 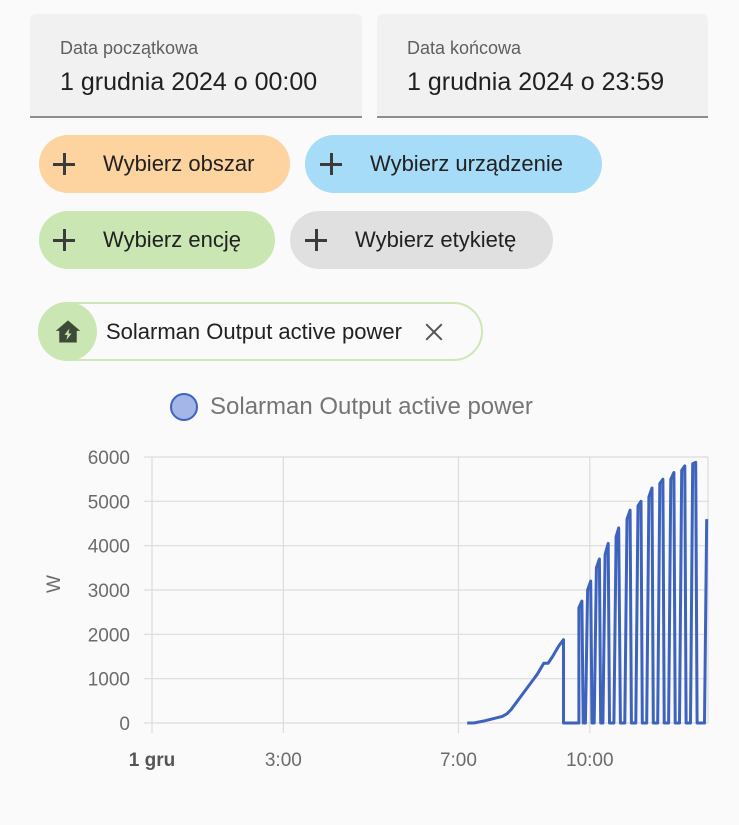 I want to click on chart-legend: Solarman Output active power, so click(x=351, y=407).